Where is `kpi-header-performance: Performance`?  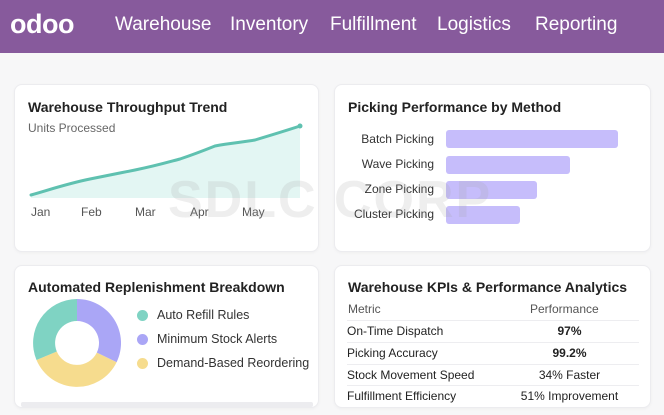
kpi-header-performance: Performance is located at coordinates (564, 309).